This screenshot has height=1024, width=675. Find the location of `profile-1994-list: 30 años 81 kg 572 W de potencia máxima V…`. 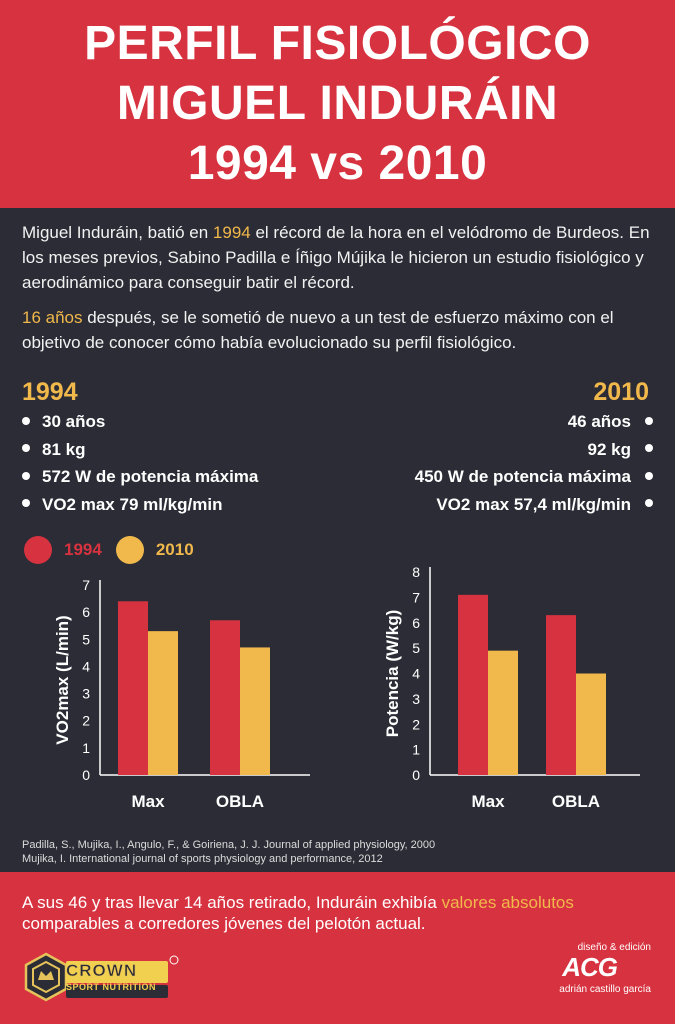

profile-1994-list: 30 años 81 kg 572 W de potencia máxima V… is located at coordinates (140, 463).